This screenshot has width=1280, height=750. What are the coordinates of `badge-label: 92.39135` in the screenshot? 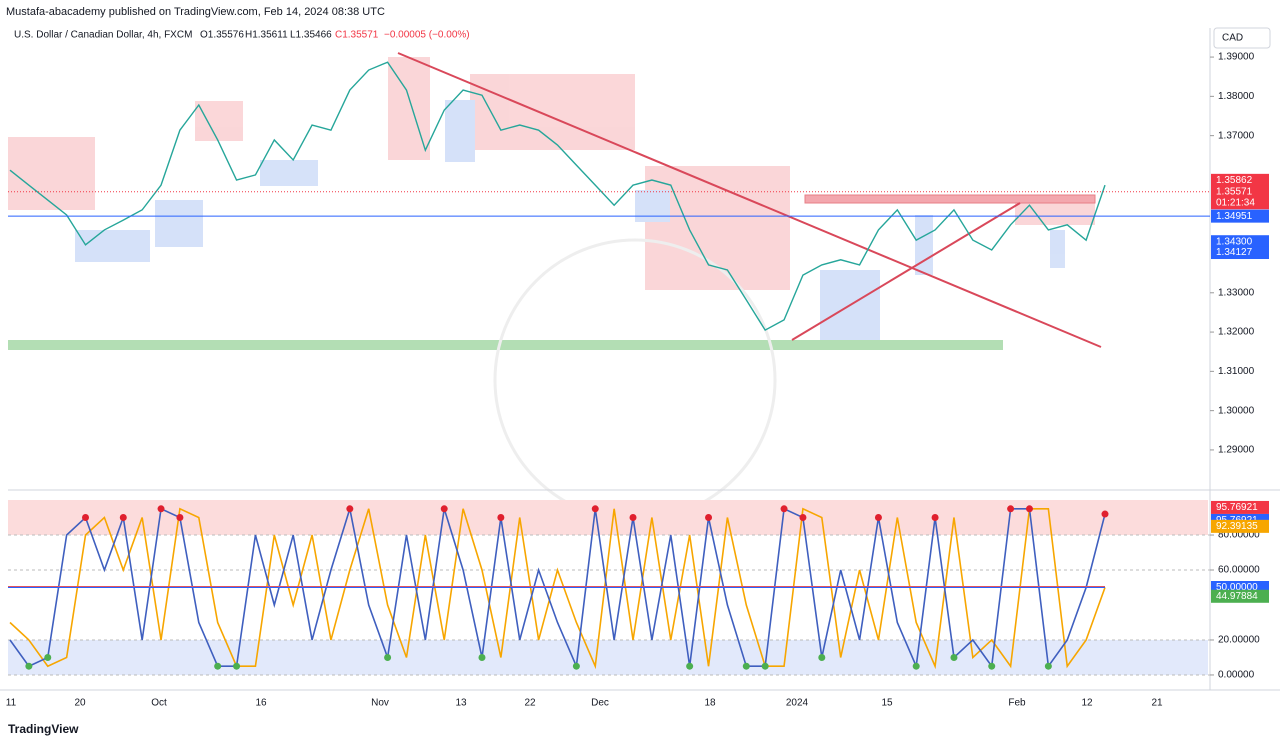 It's located at (1237, 526).